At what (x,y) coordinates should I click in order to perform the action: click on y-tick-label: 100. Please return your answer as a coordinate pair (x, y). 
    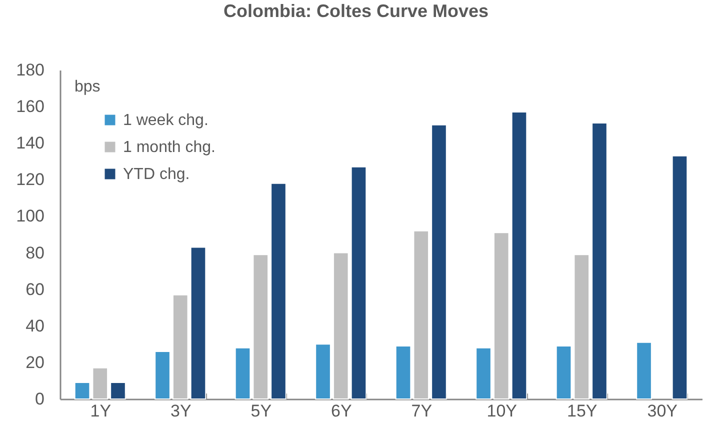
    Looking at the image, I should click on (30, 216).